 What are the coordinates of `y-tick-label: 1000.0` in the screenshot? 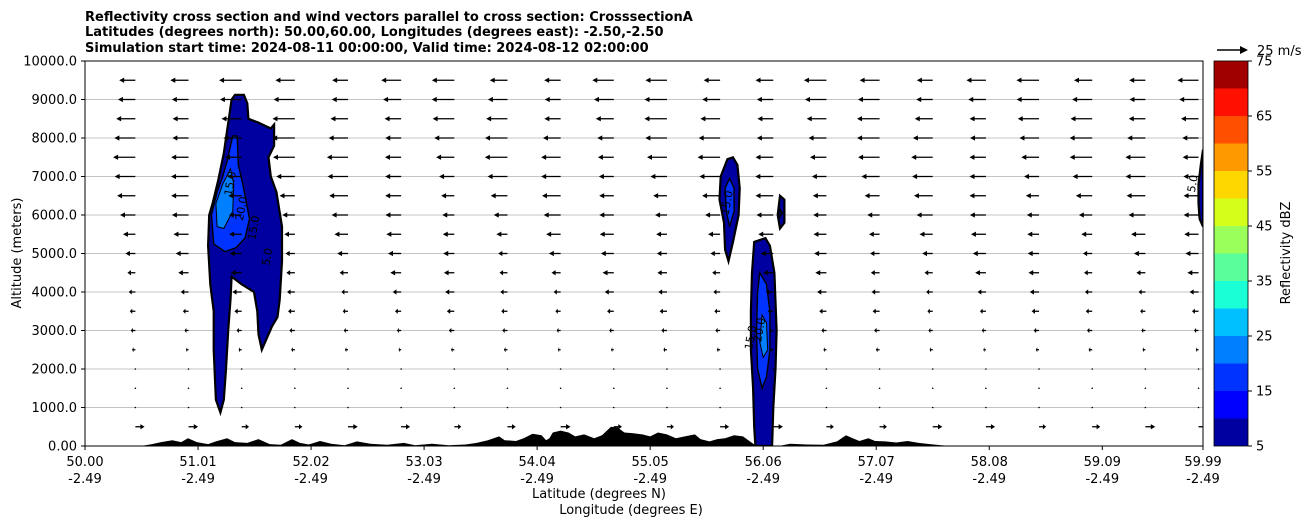 It's located at (55, 408).